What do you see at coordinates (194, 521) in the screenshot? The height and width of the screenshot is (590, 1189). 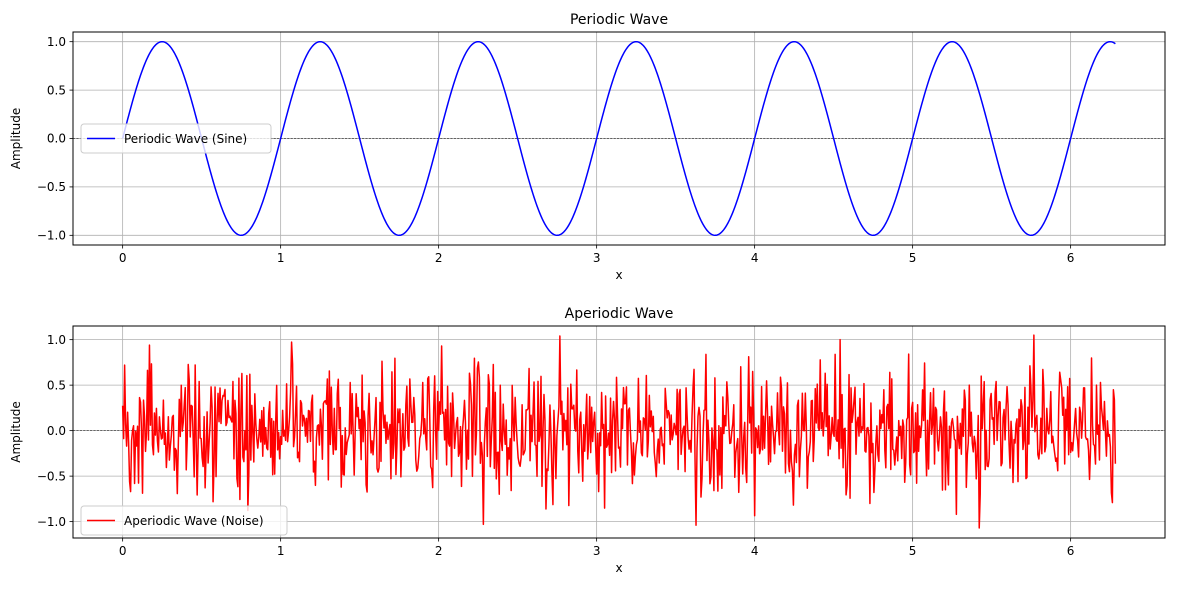 I see `legend-entry-label: Aperiodic Wave (Noise)` at bounding box center [194, 521].